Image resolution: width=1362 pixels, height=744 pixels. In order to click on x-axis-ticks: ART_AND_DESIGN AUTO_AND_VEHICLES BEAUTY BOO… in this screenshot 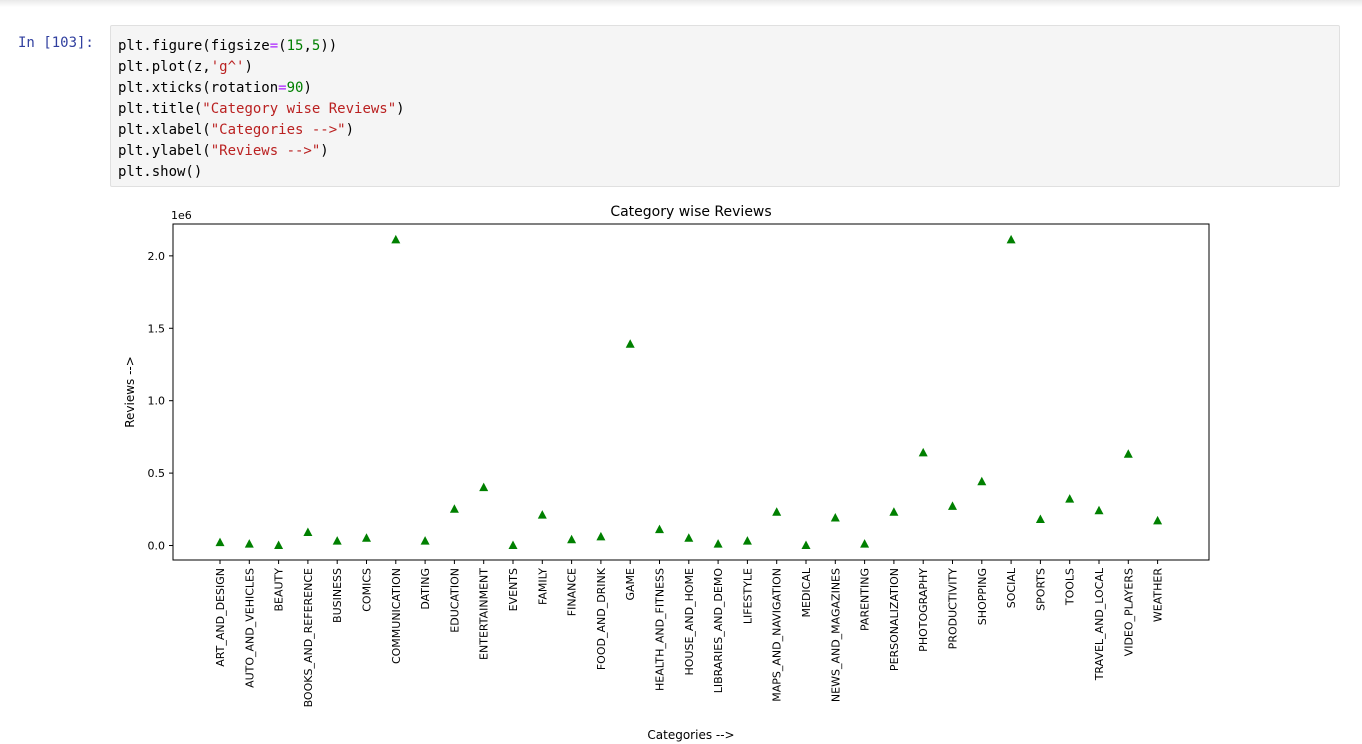, I will do `click(689, 633)`.